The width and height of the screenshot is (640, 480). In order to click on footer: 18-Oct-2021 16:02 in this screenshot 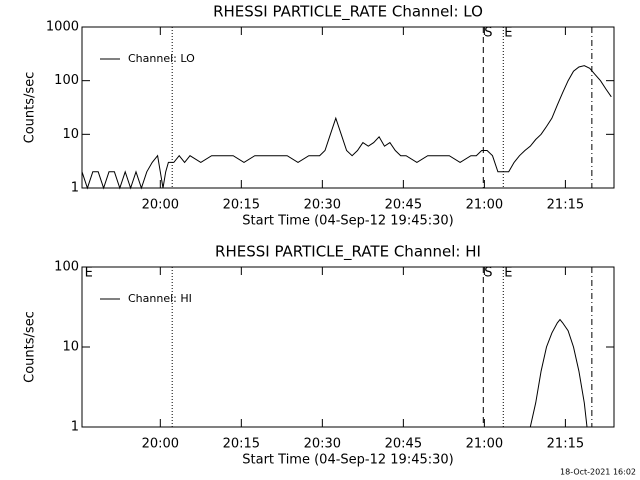, I will do `click(598, 472)`.